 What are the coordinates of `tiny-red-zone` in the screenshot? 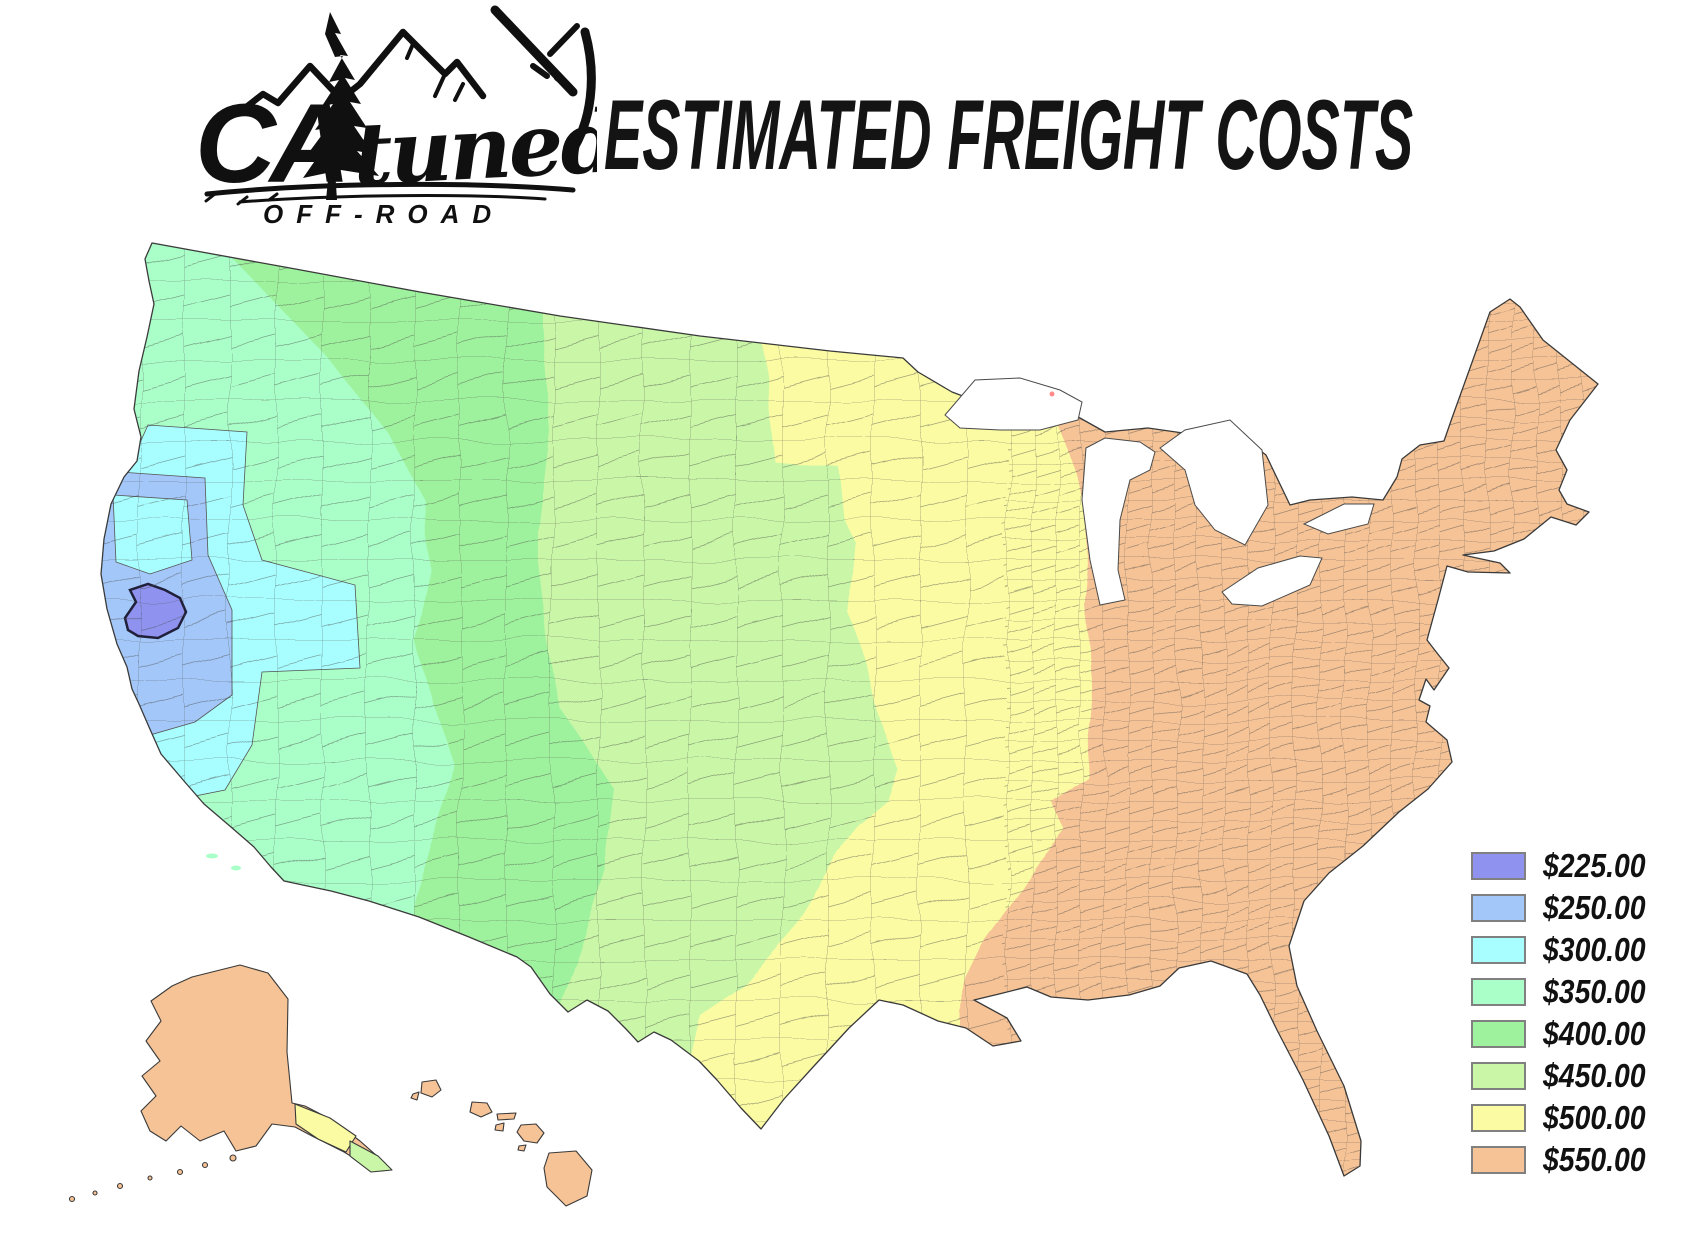 It's located at (1052, 394).